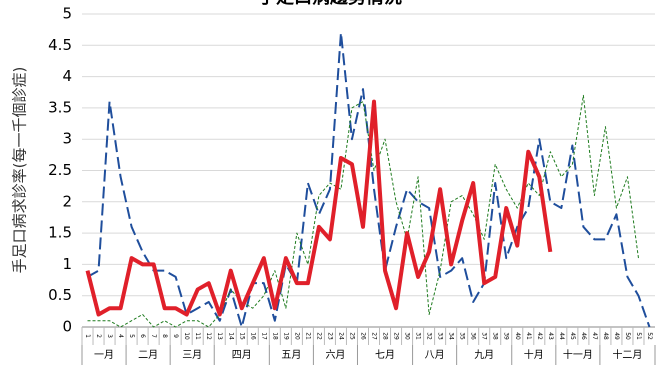 Image resolution: width=658 pixels, height=369 pixels. Describe the element at coordinates (98, 336) in the screenshot. I see `x-tick-label: 2` at that location.